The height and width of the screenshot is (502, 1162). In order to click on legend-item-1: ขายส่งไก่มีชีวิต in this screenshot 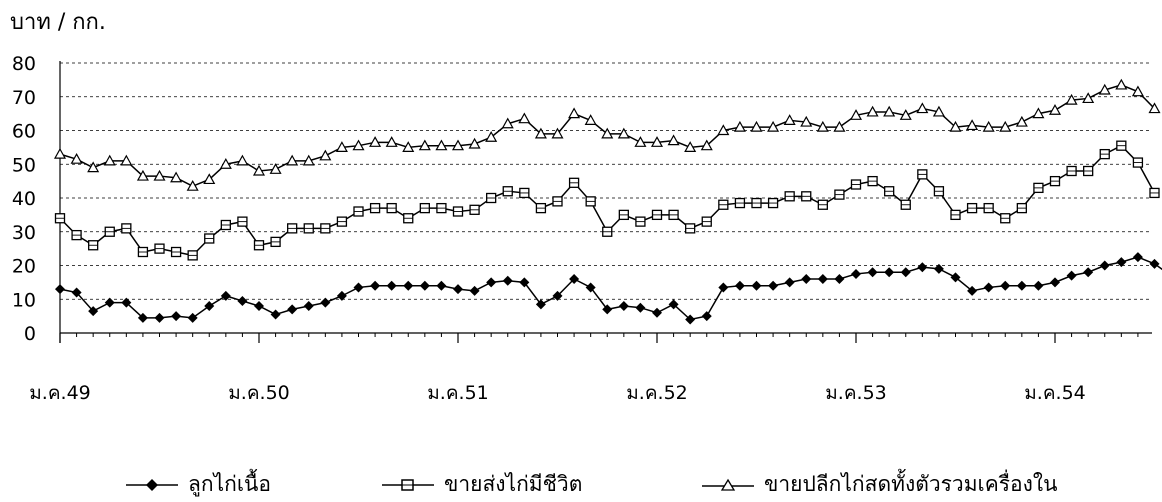, I will do `click(481, 484)`.